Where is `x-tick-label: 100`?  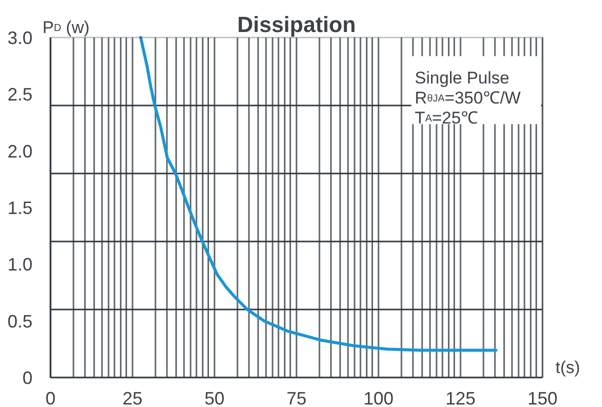
x-tick-label: 100 is located at coordinates (378, 397).